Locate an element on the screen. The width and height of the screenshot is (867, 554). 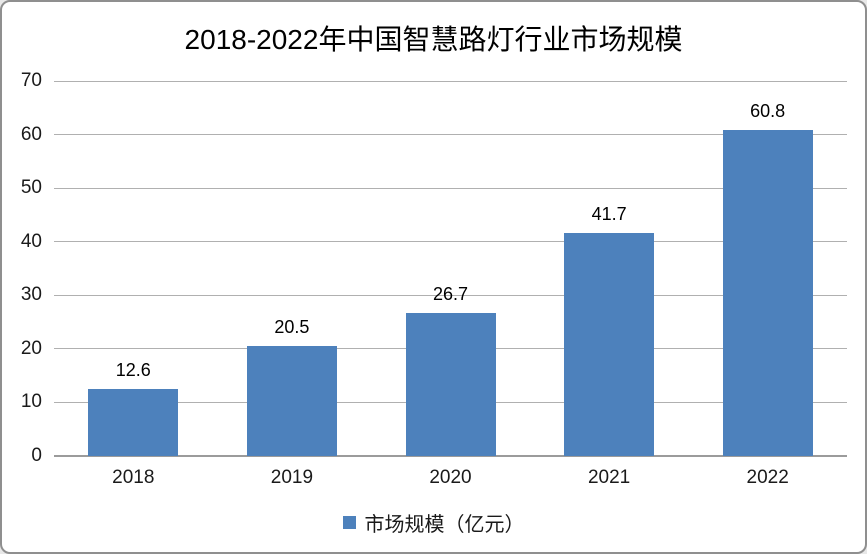
y-axis-label: 60 is located at coordinates (31, 134).